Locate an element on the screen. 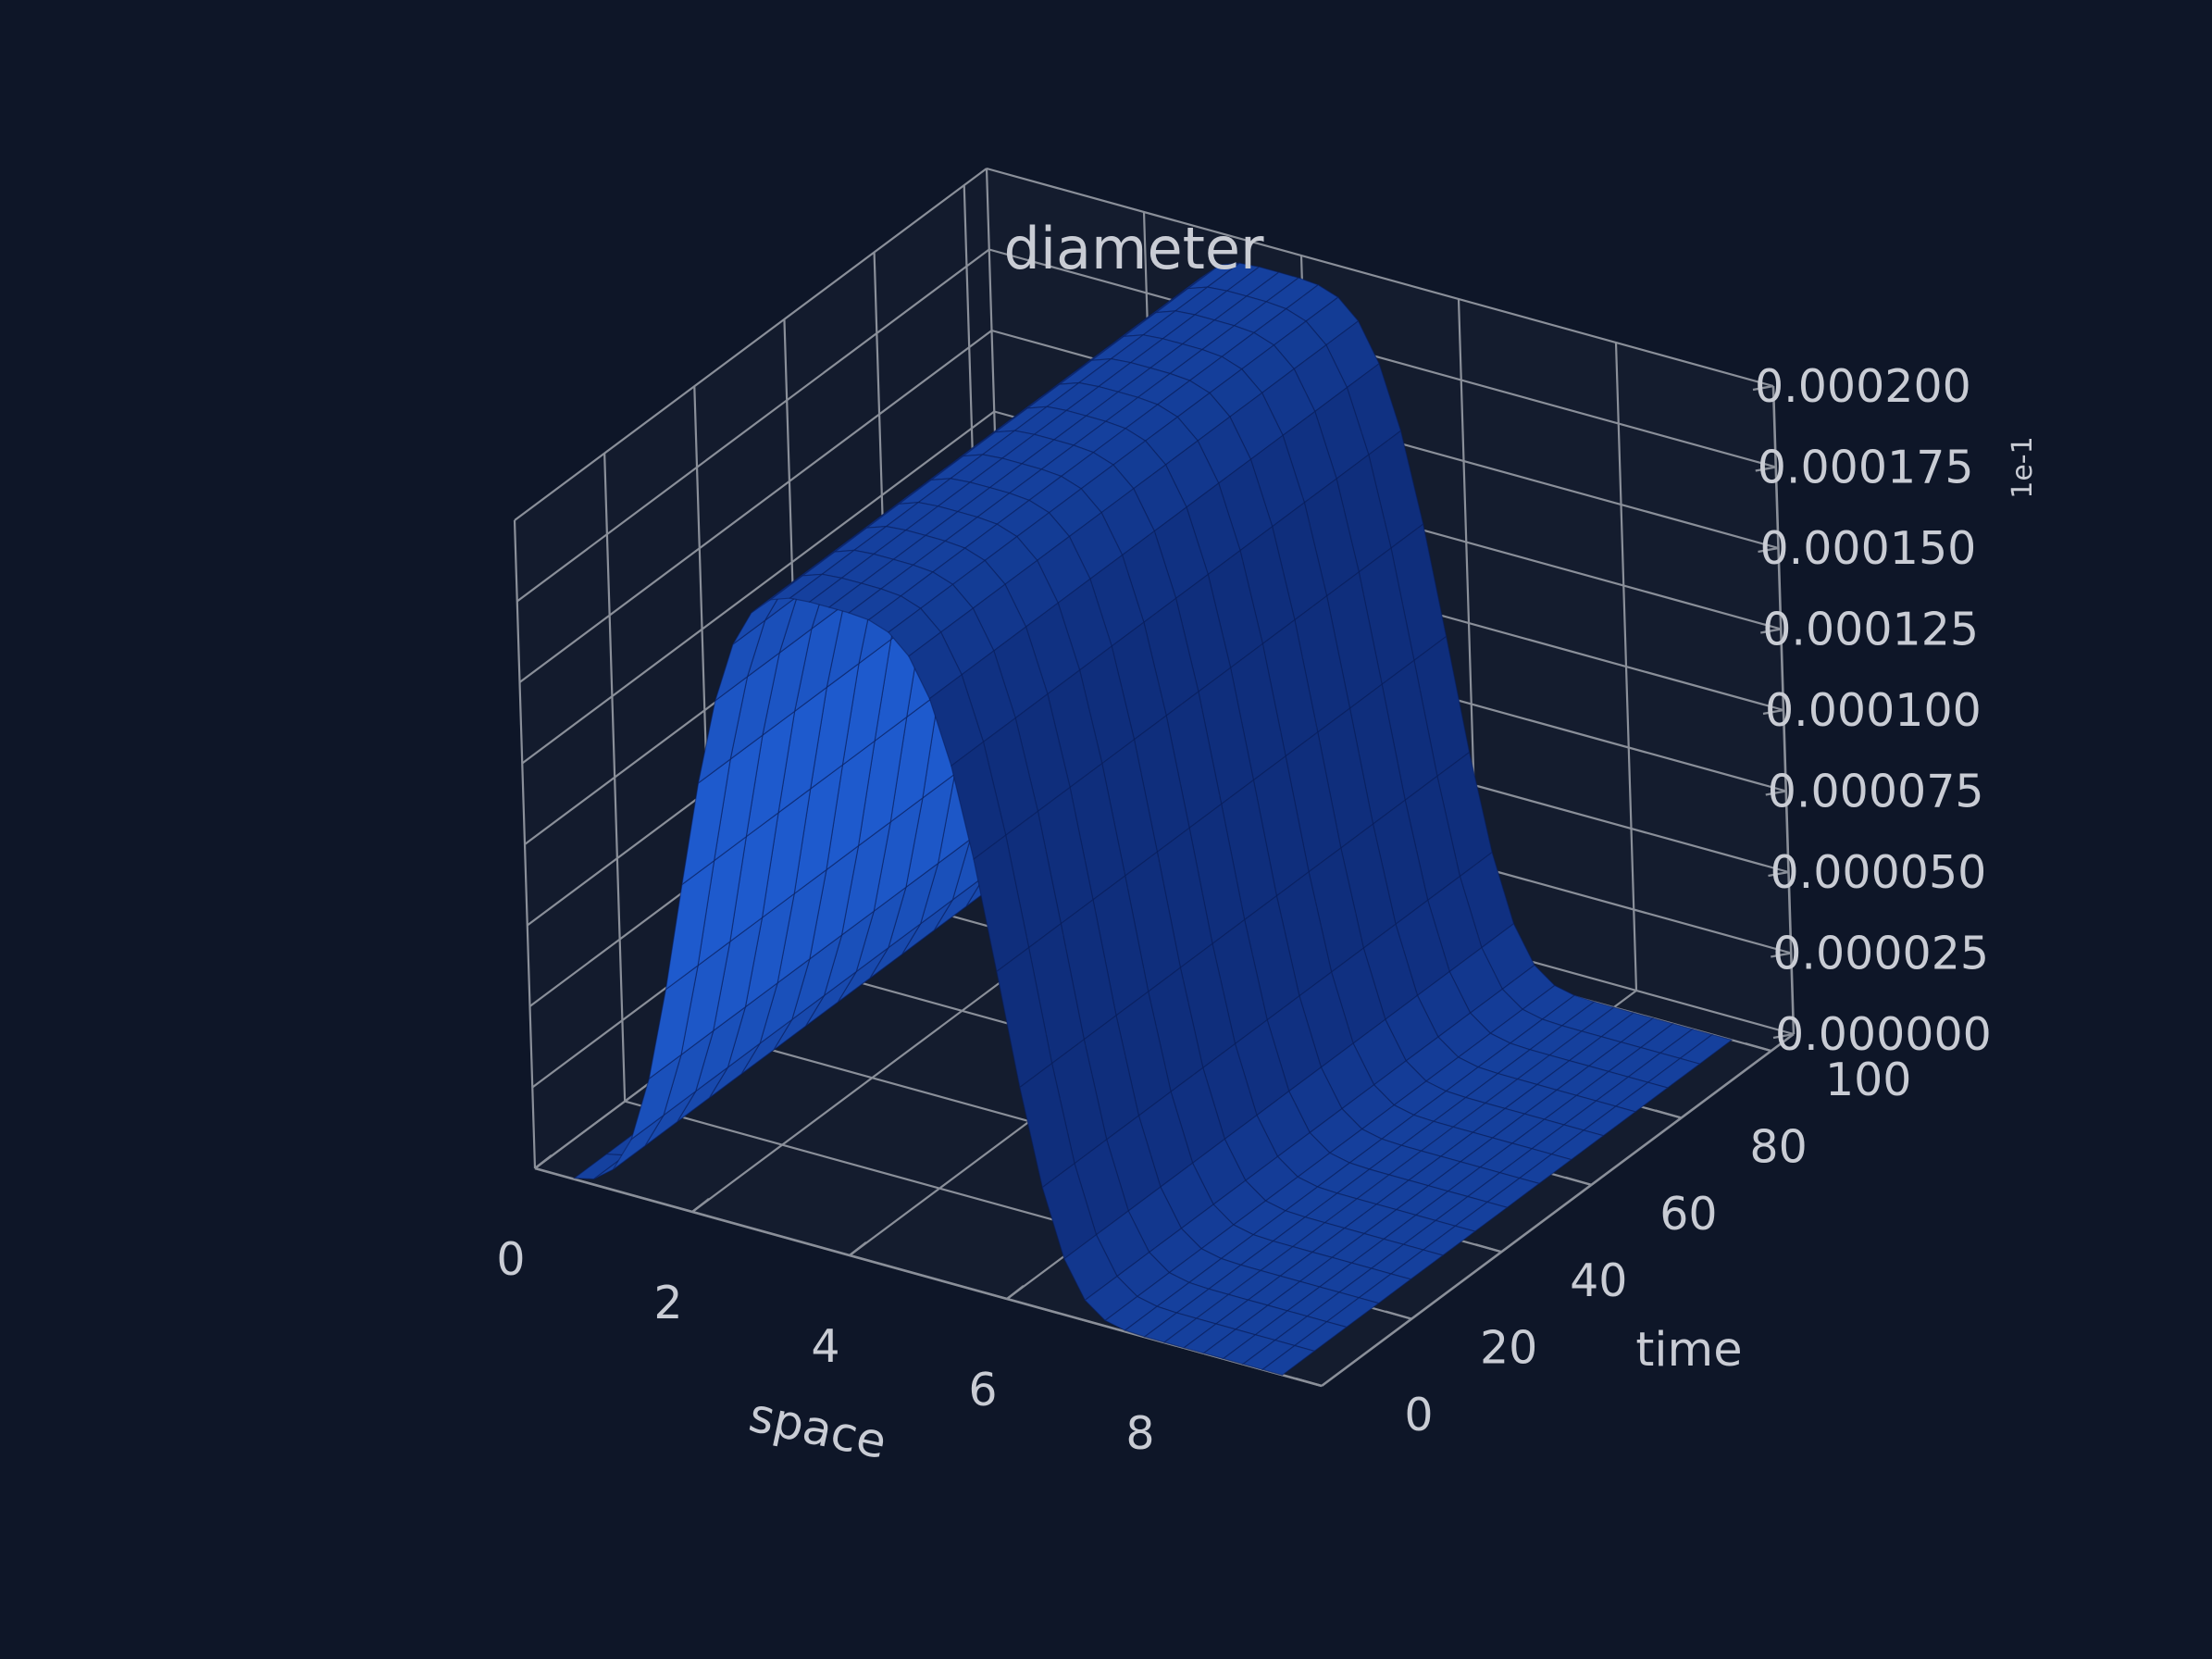 The width and height of the screenshot is (2212, 1659). y-tick-label: 40 is located at coordinates (1598, 1280).